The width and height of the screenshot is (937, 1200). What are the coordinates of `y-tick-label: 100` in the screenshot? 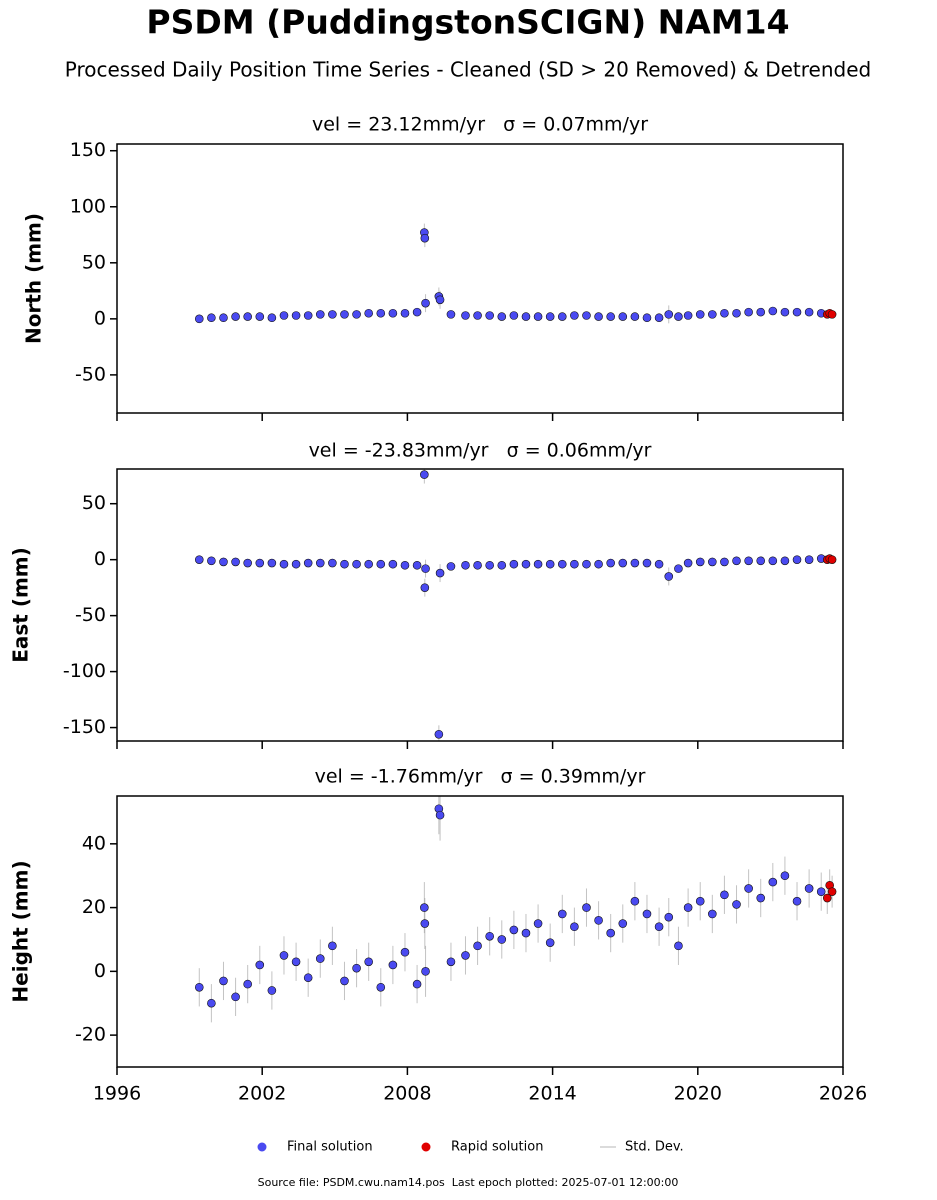 It's located at (88, 206).